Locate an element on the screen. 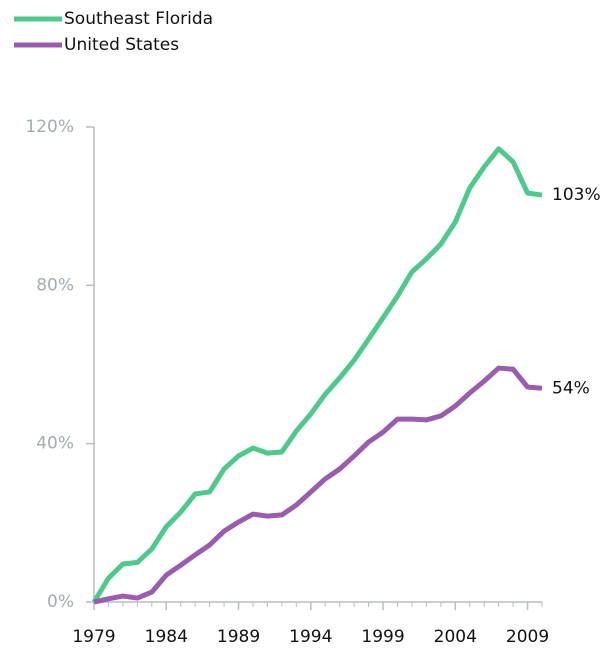 The image size is (605, 651). x-tick-label: 2004 is located at coordinates (455, 637).